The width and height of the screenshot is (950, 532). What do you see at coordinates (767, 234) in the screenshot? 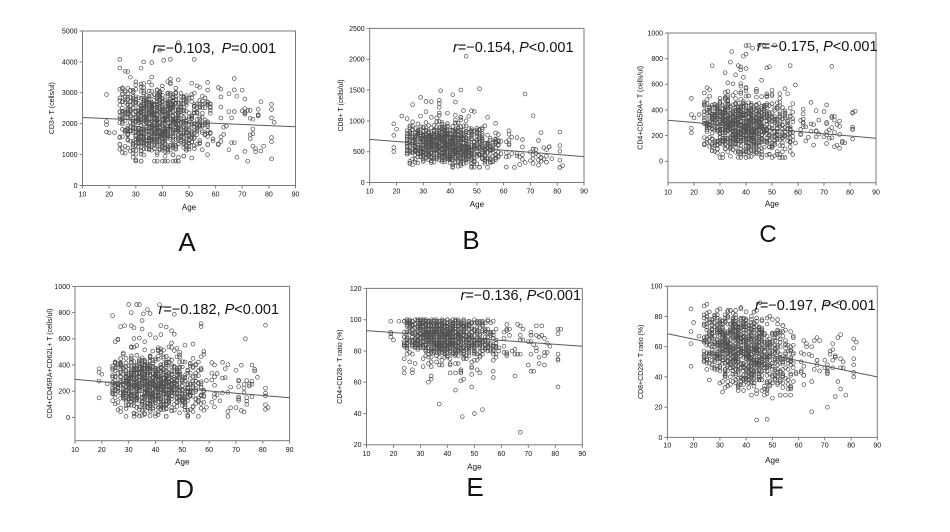
I see `svg-text: C` at bounding box center [767, 234].